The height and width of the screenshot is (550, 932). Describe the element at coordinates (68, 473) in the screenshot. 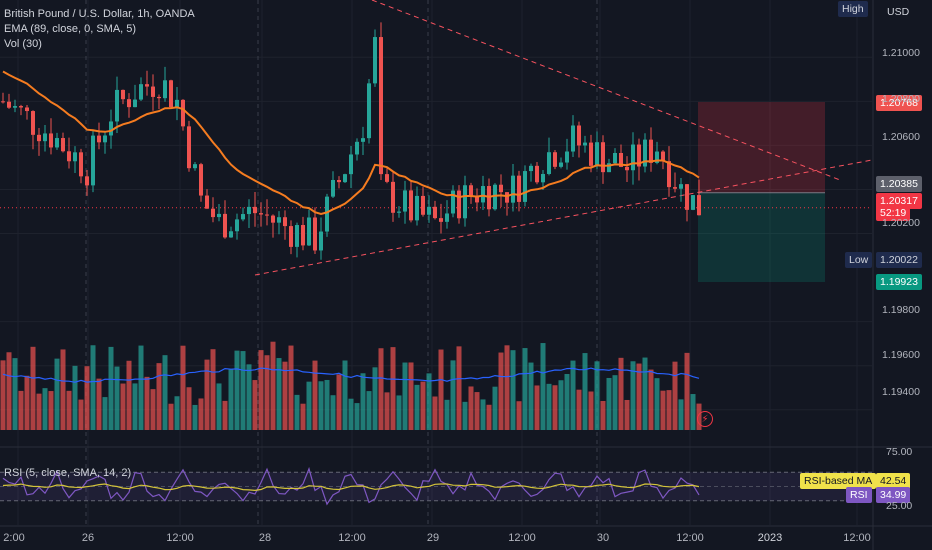

I see `rsi-legend: RSI (5, close, SMA, 14, 2)` at that location.